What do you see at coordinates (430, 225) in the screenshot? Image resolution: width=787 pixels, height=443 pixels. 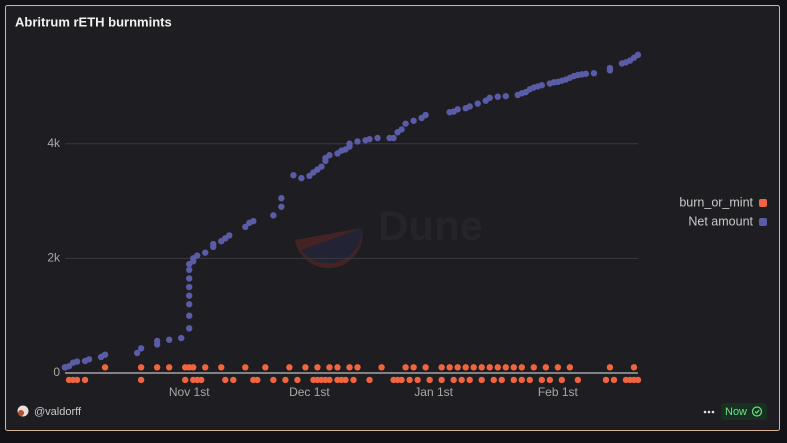 I see `watermark-text: Dune` at bounding box center [430, 225].